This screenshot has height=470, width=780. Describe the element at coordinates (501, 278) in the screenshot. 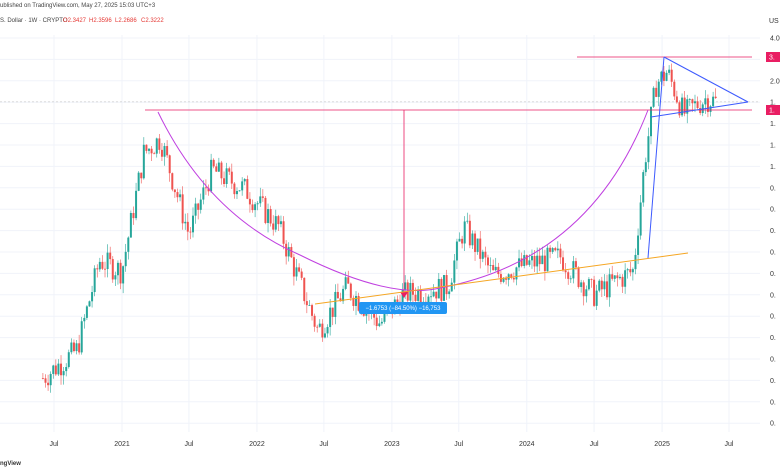

I see `support-trendline` at that location.